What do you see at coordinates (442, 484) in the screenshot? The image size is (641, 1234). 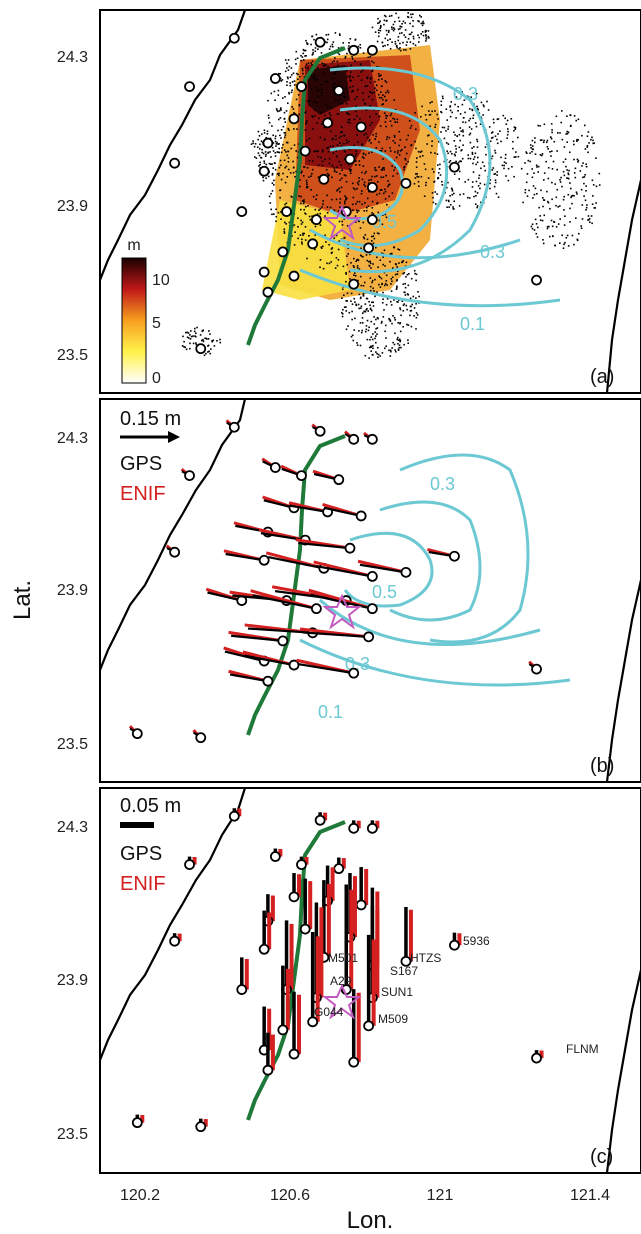 I see `contour-label: 0.3` at bounding box center [442, 484].